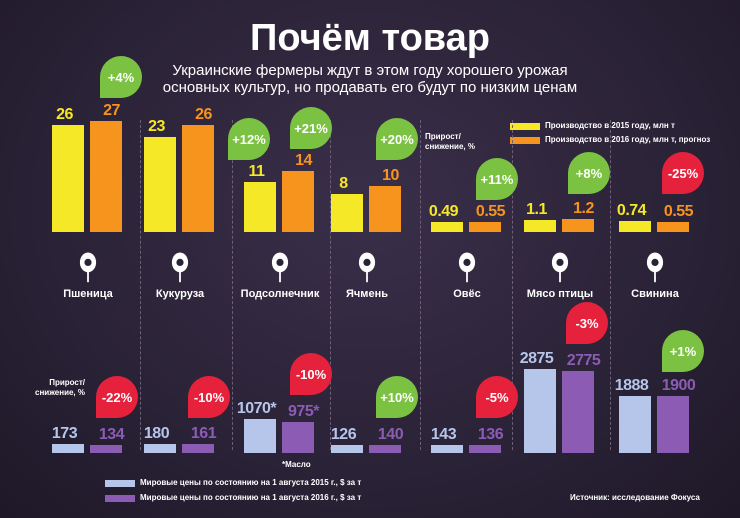  What do you see at coordinates (256, 409) in the screenshot?
I see `price-value-label: 1070*` at bounding box center [256, 409].